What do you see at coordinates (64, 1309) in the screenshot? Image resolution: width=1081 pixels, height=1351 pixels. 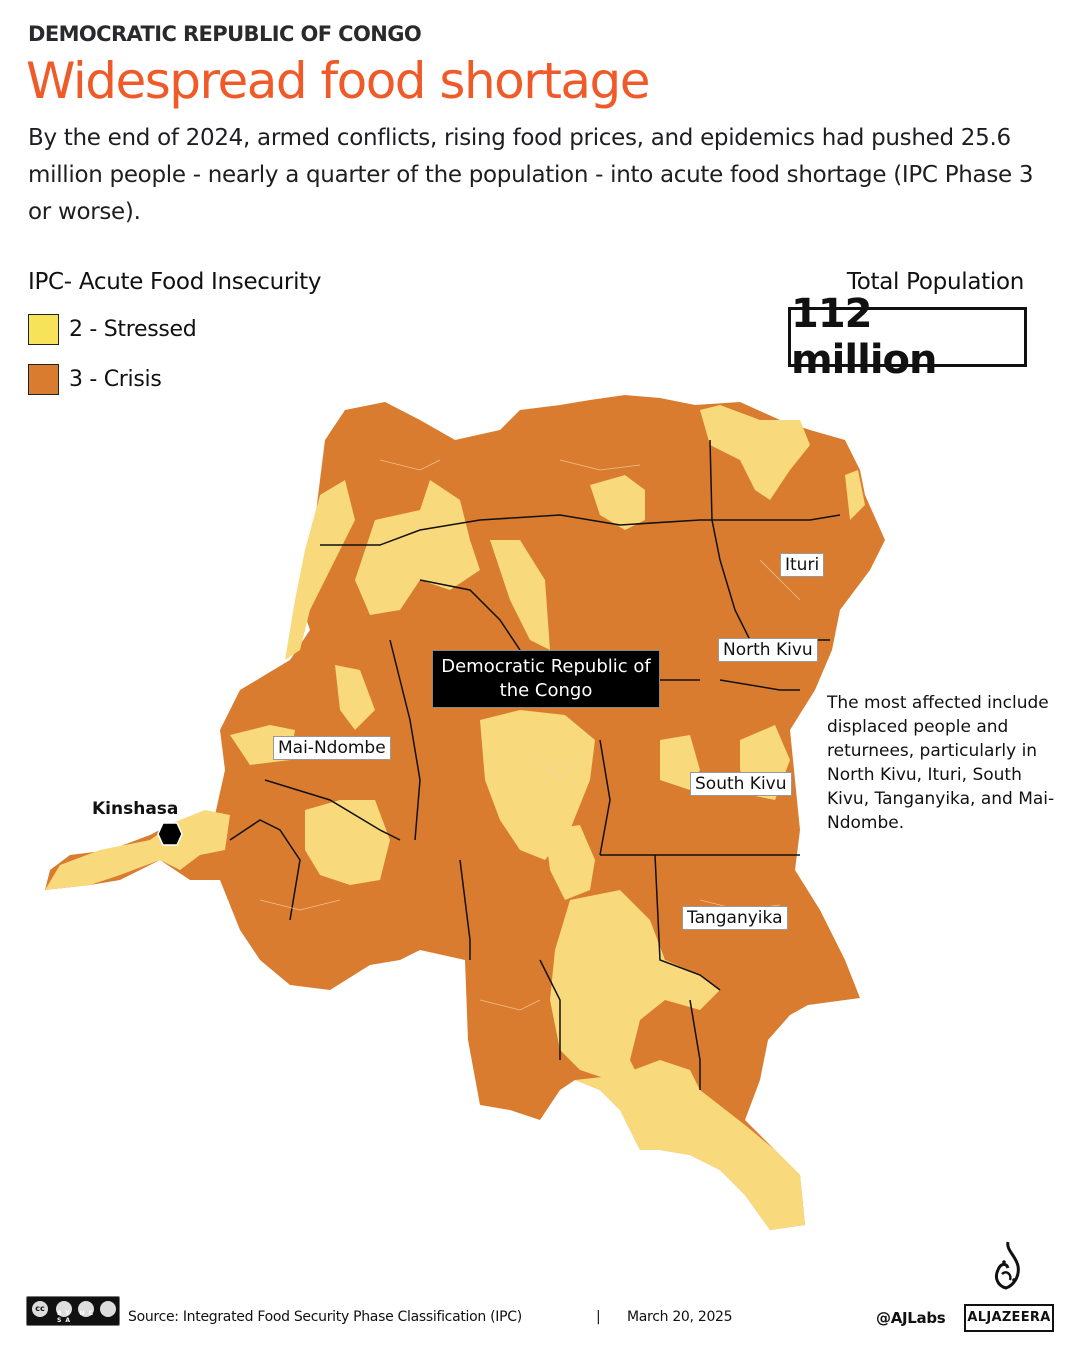 I see `attribution-icon` at bounding box center [64, 1309].